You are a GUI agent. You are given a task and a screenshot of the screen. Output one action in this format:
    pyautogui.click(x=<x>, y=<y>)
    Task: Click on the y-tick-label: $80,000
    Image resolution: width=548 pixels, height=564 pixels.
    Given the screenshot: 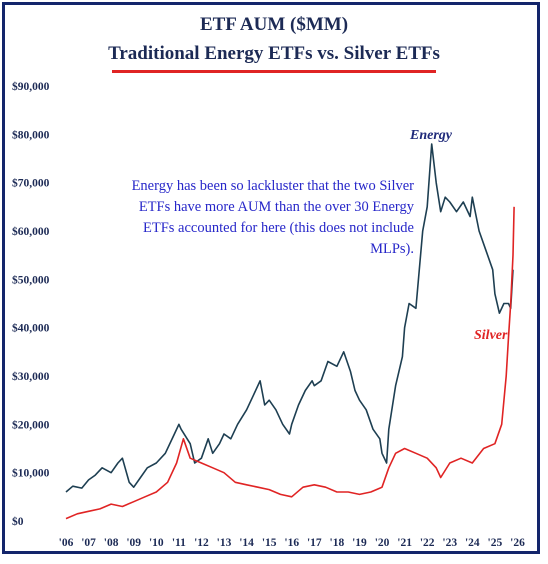 What is the action you would take?
    pyautogui.click(x=31, y=134)
    